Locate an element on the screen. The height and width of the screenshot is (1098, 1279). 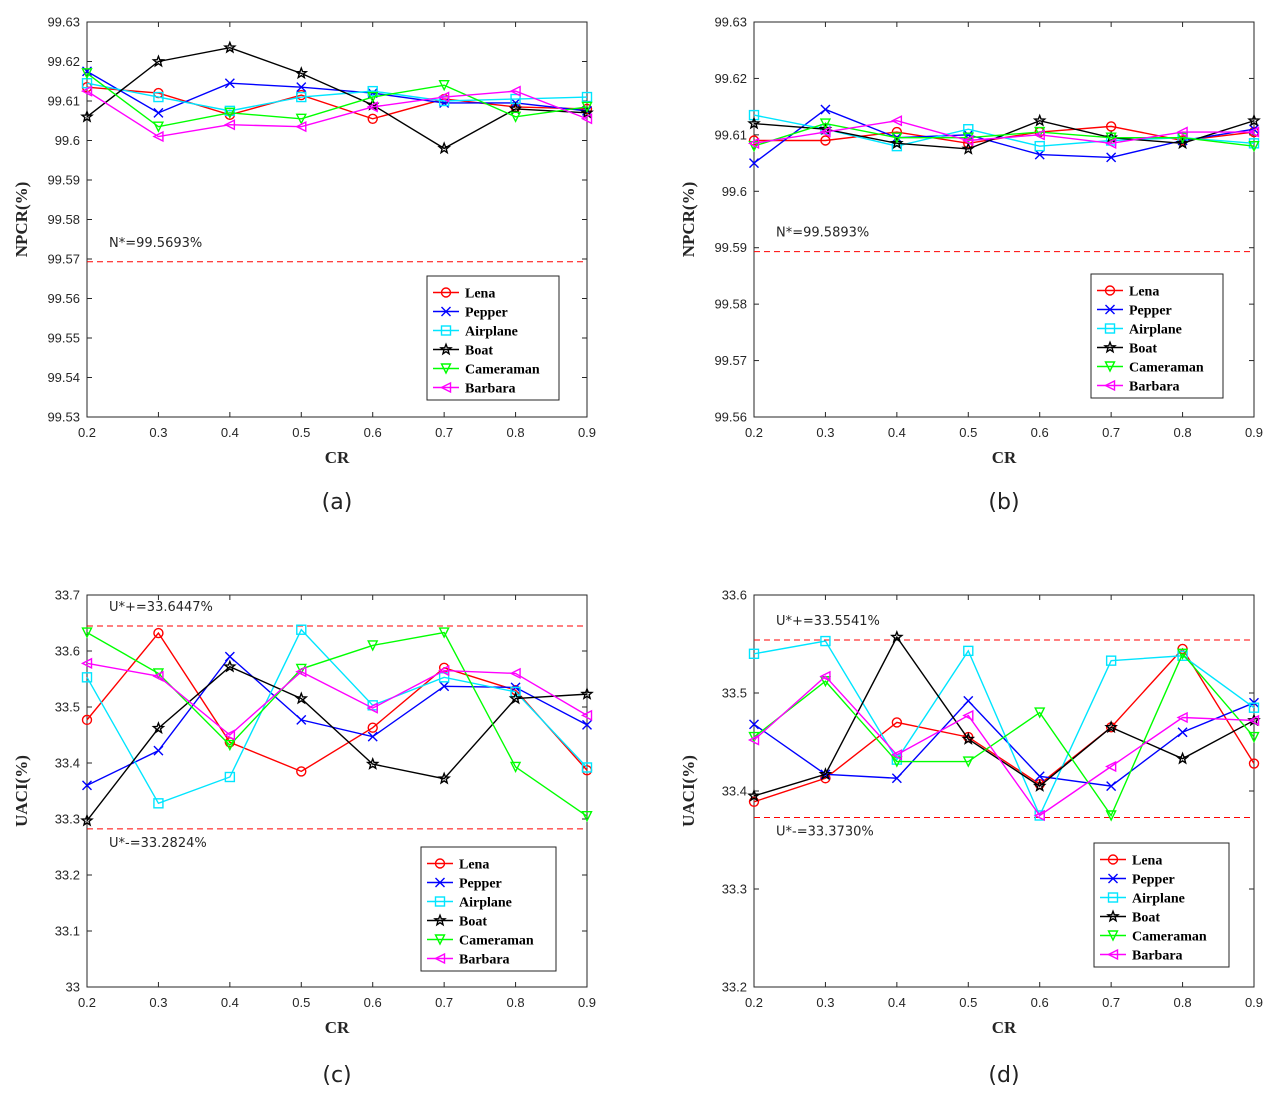
legend-label: Lena is located at coordinates (480, 294).